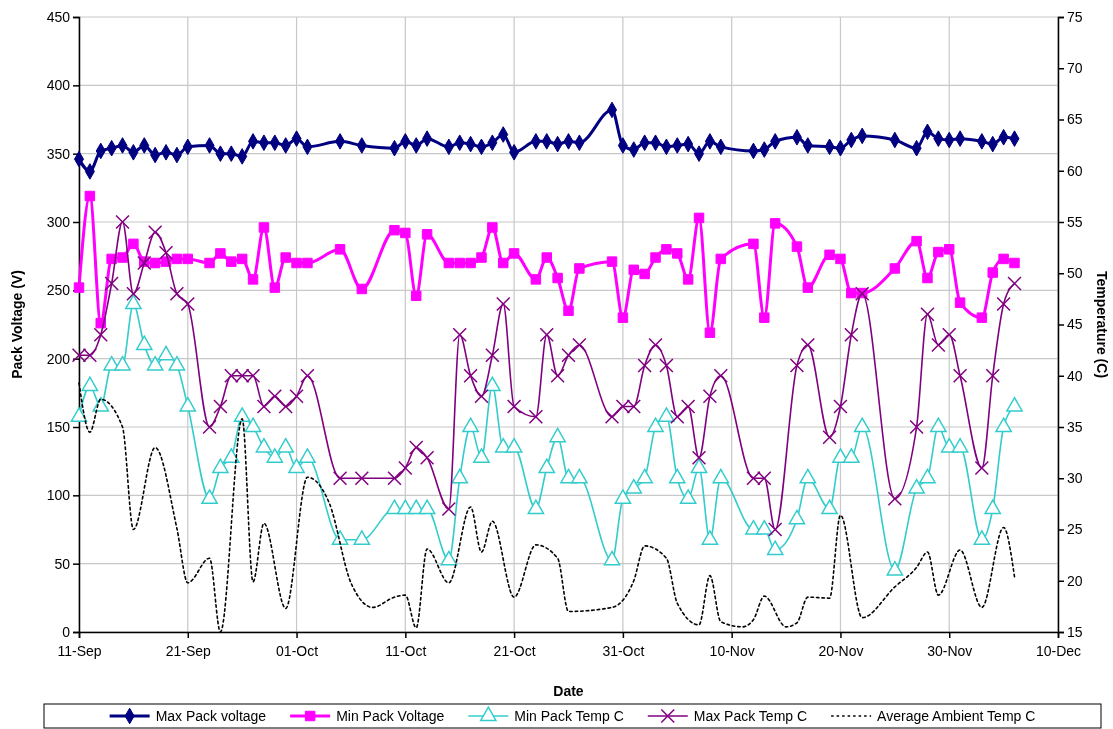  What do you see at coordinates (1075, 529) in the screenshot?
I see `y2-tick-label: 25` at bounding box center [1075, 529].